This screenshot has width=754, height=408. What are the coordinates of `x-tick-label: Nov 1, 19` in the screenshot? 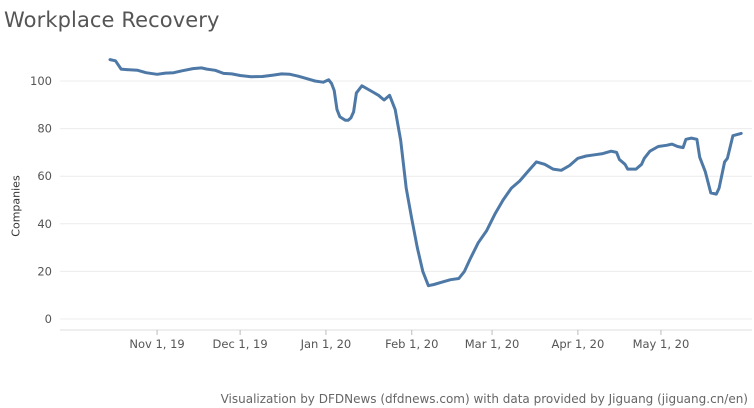 It's located at (156, 344).